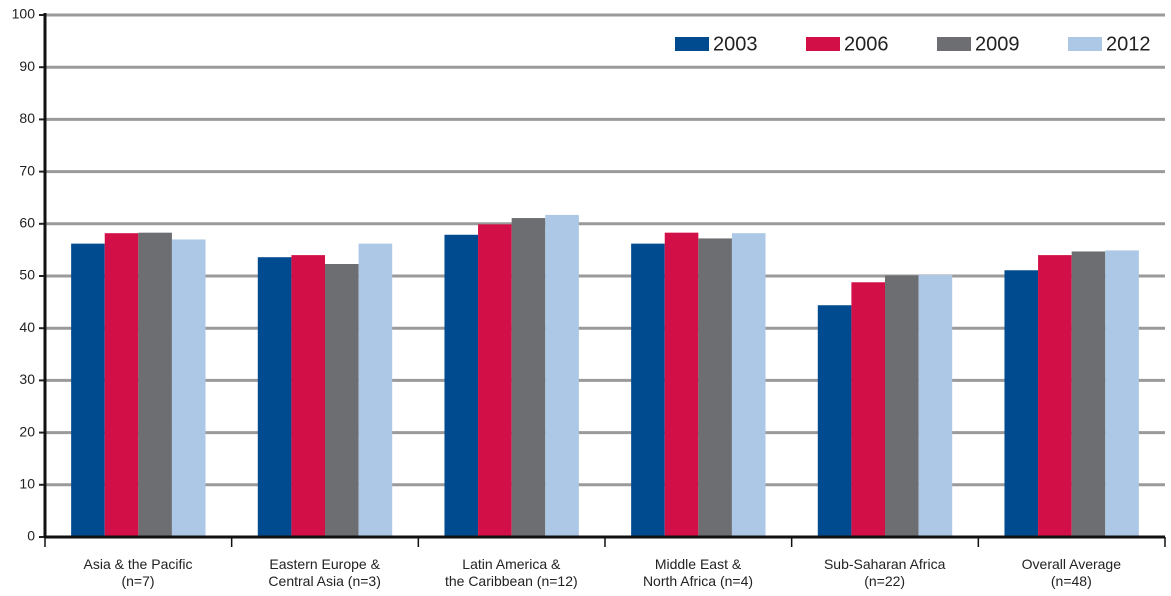 Image resolution: width=1171 pixels, height=596 pixels. Describe the element at coordinates (24, 14) in the screenshot. I see `y-tick-label: 100` at that location.